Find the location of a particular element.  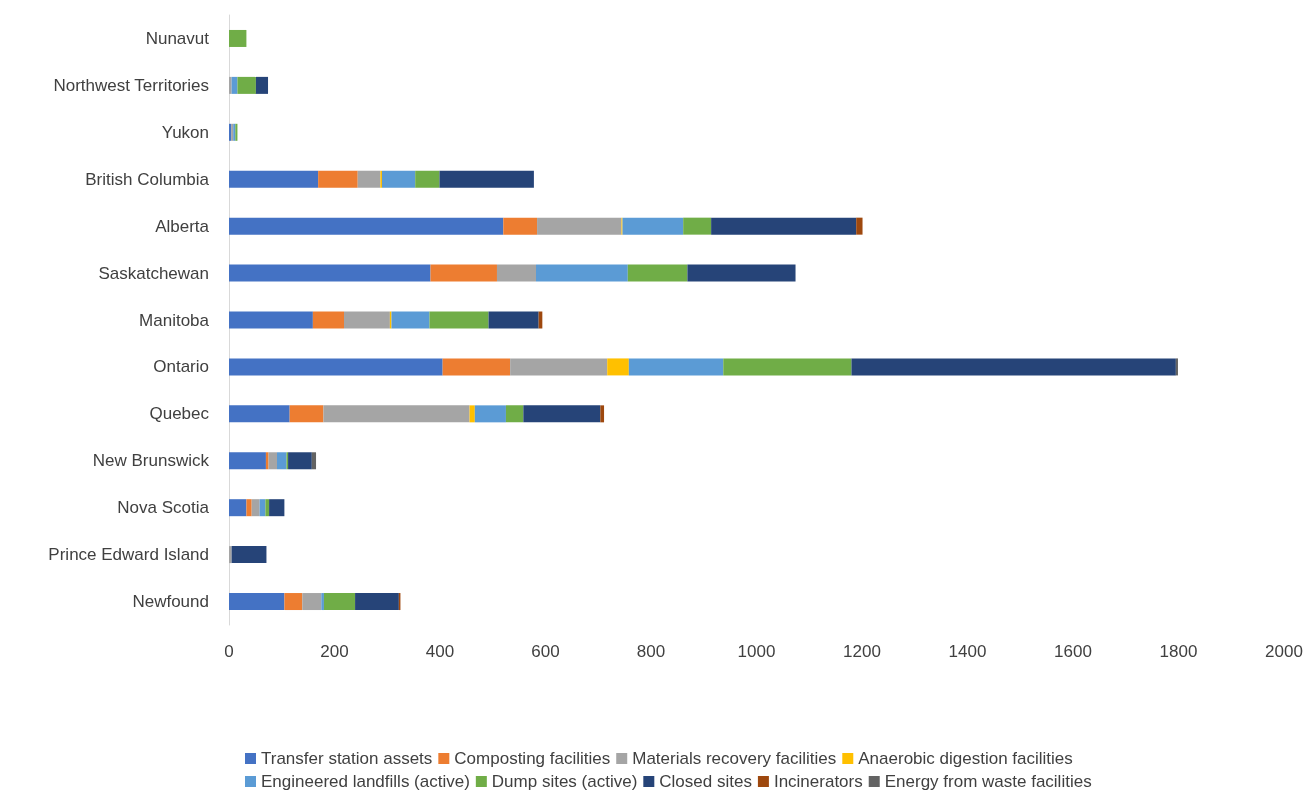

y-tick-label: Nunavut is located at coordinates (177, 38).